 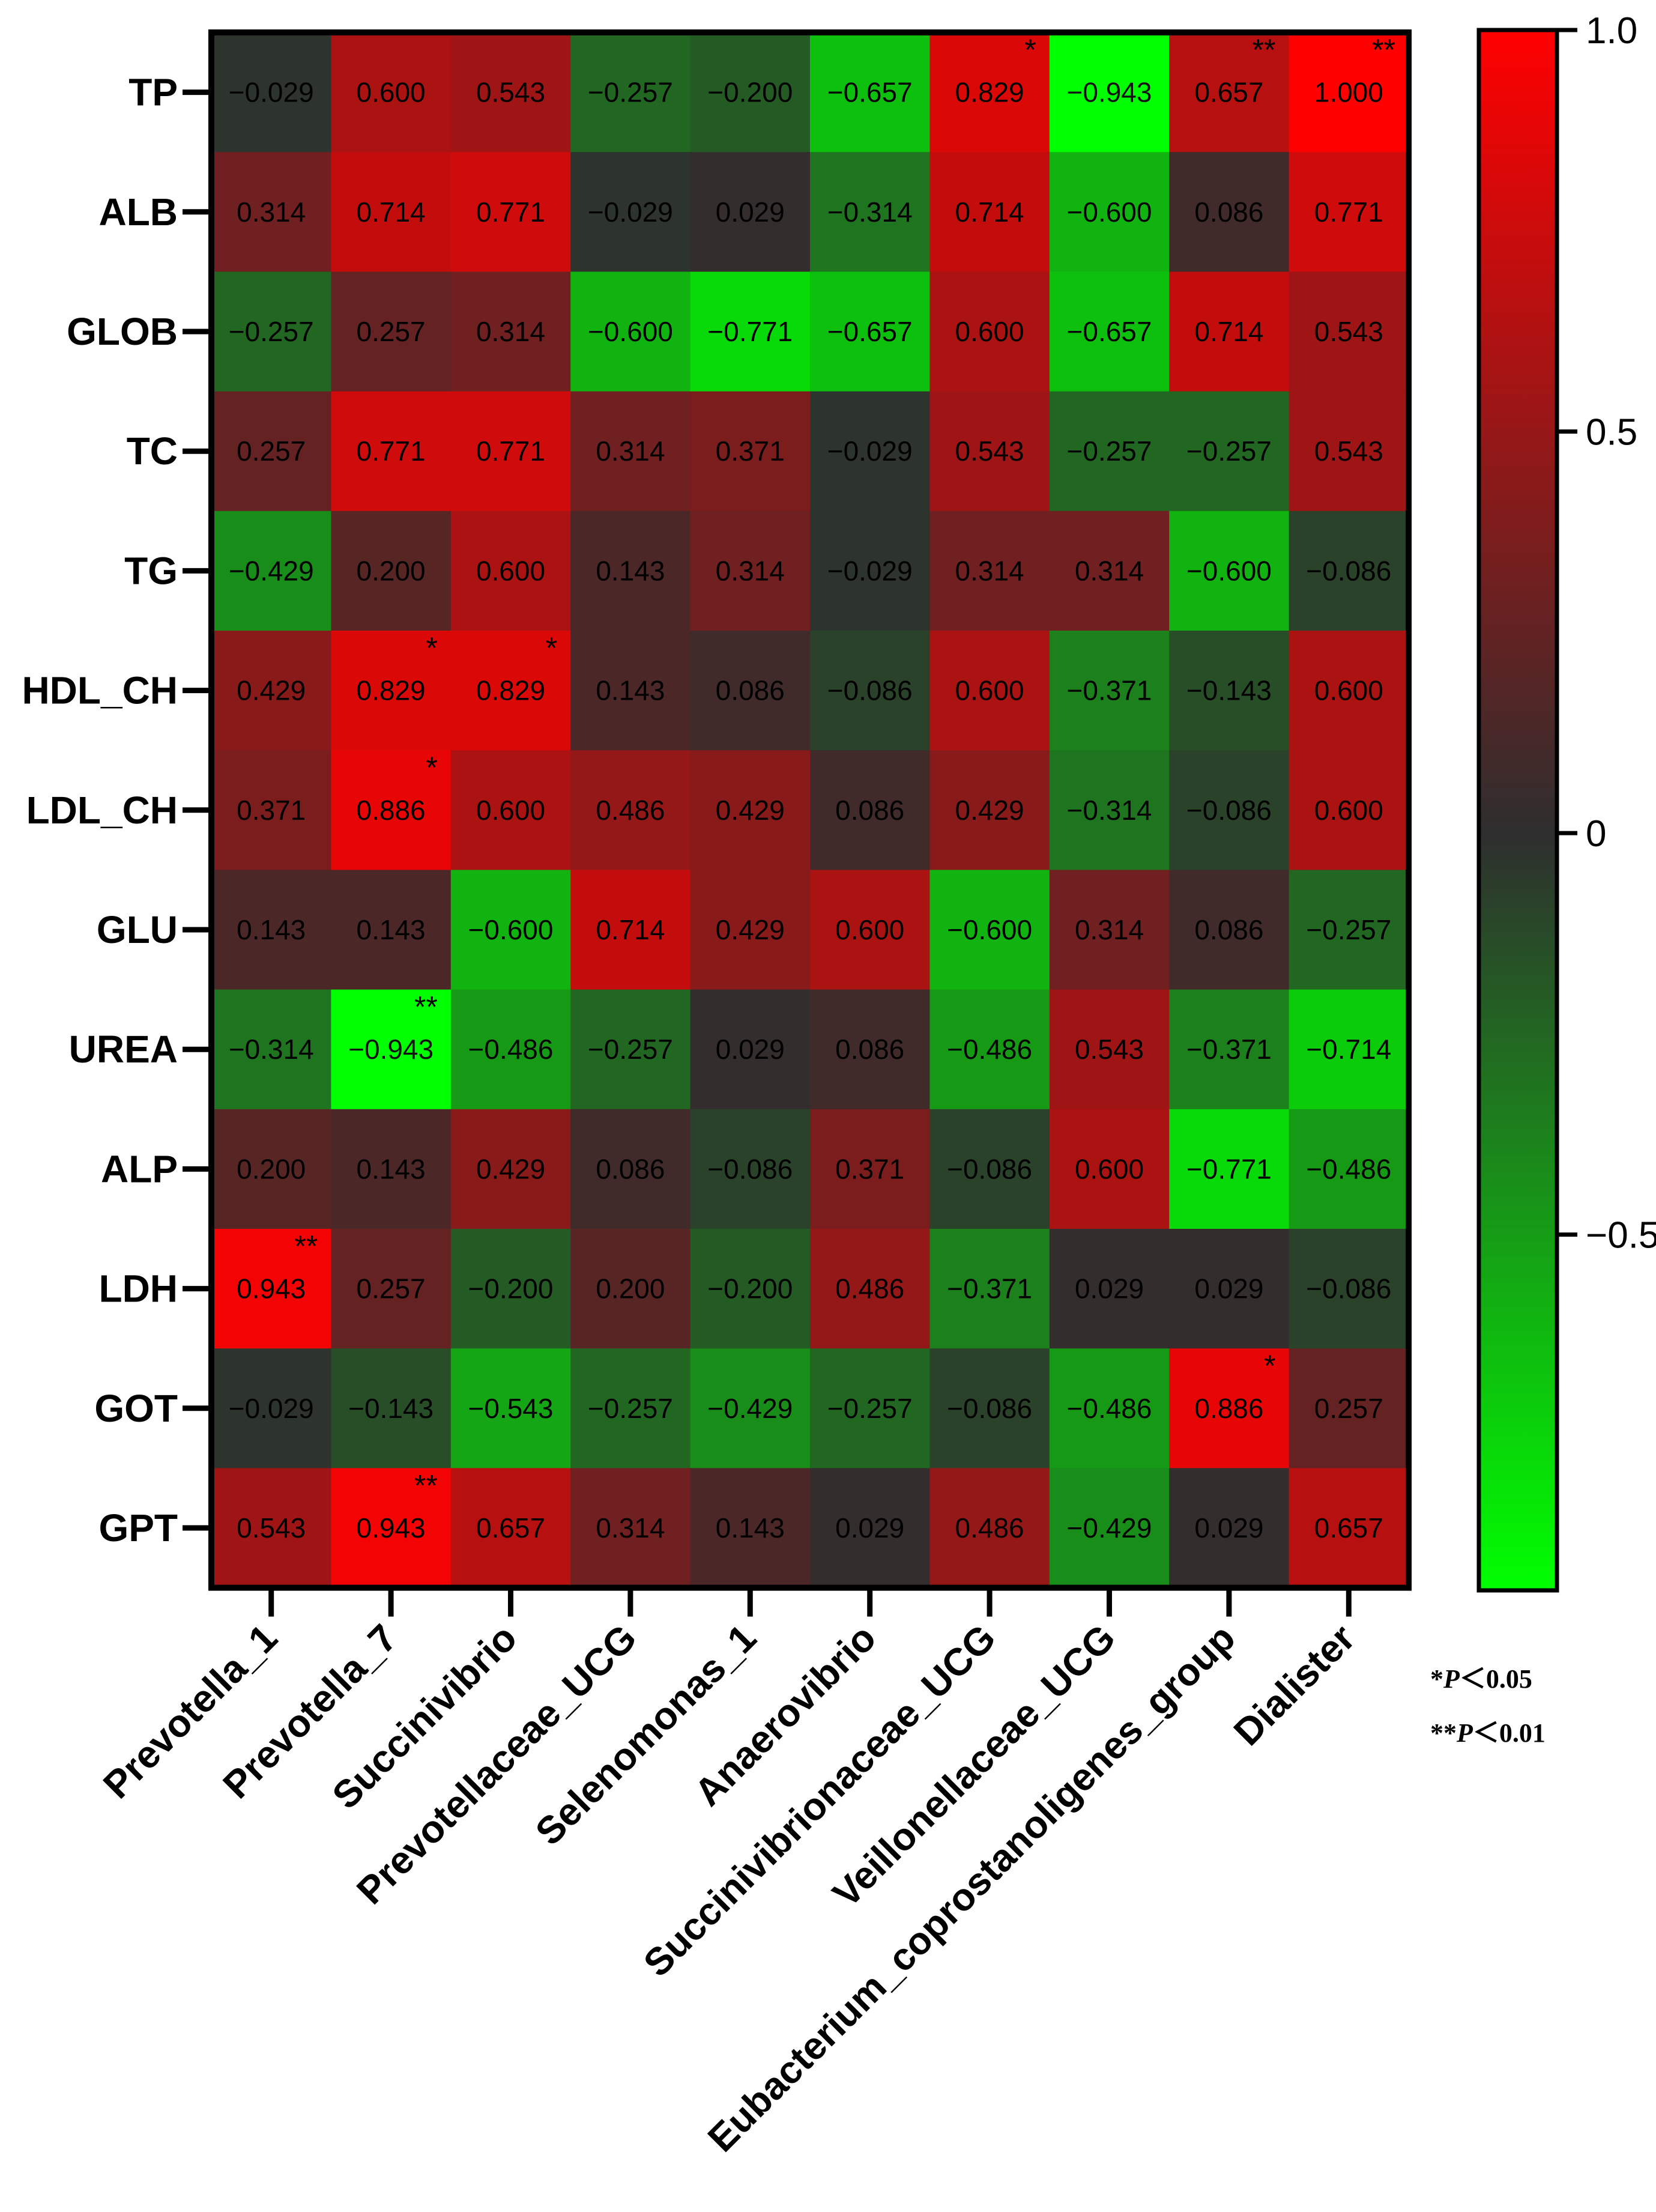 I want to click on heatmap-cell-gpt-anaerovibrio, so click(x=870, y=1529).